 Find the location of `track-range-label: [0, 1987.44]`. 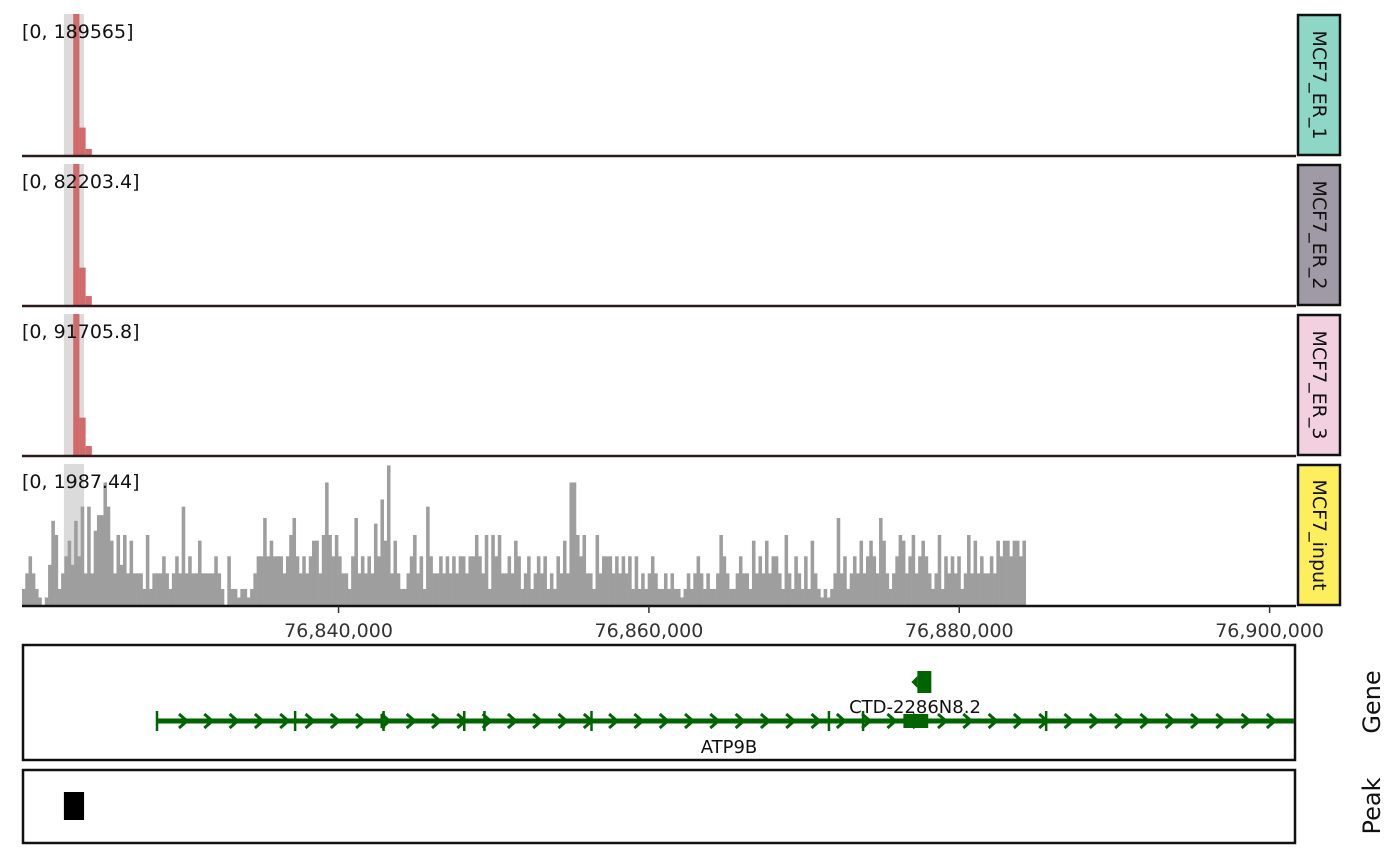

track-range-label: [0, 1987.44] is located at coordinates (81, 482).